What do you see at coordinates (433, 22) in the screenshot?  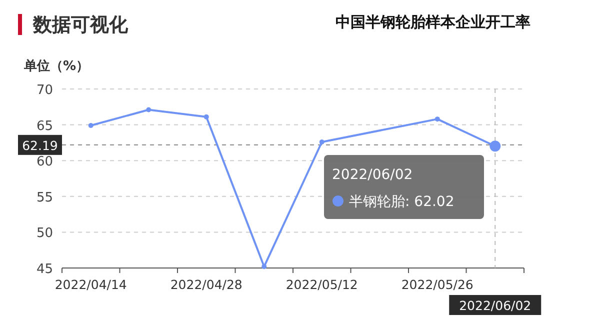 I see `chart-title: 中国半钢轮胎样本企业开工率` at bounding box center [433, 22].